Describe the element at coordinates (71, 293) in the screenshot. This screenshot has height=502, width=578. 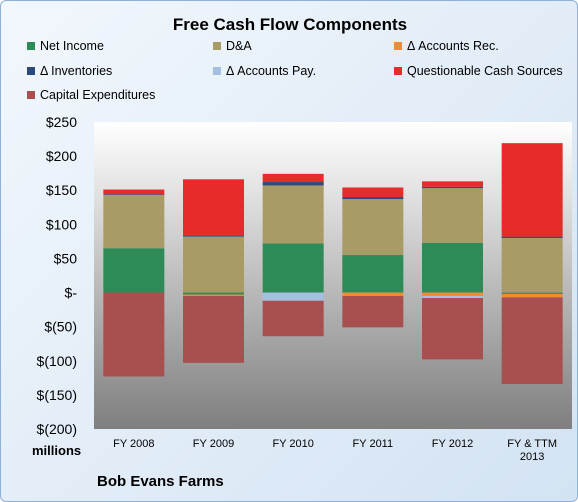
I see `y-tick-label: $-` at that location.